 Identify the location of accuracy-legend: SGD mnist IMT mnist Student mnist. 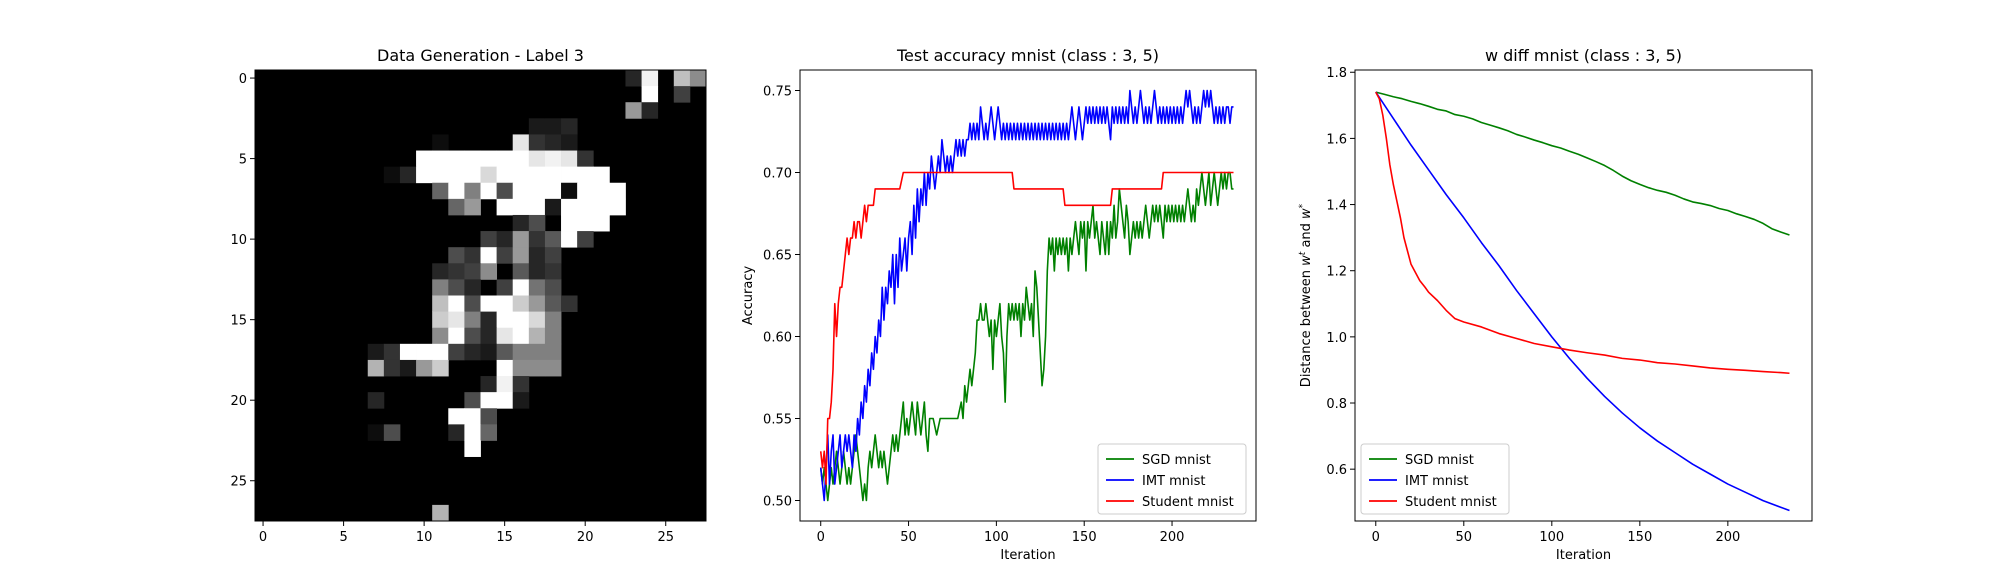
(1172, 479).